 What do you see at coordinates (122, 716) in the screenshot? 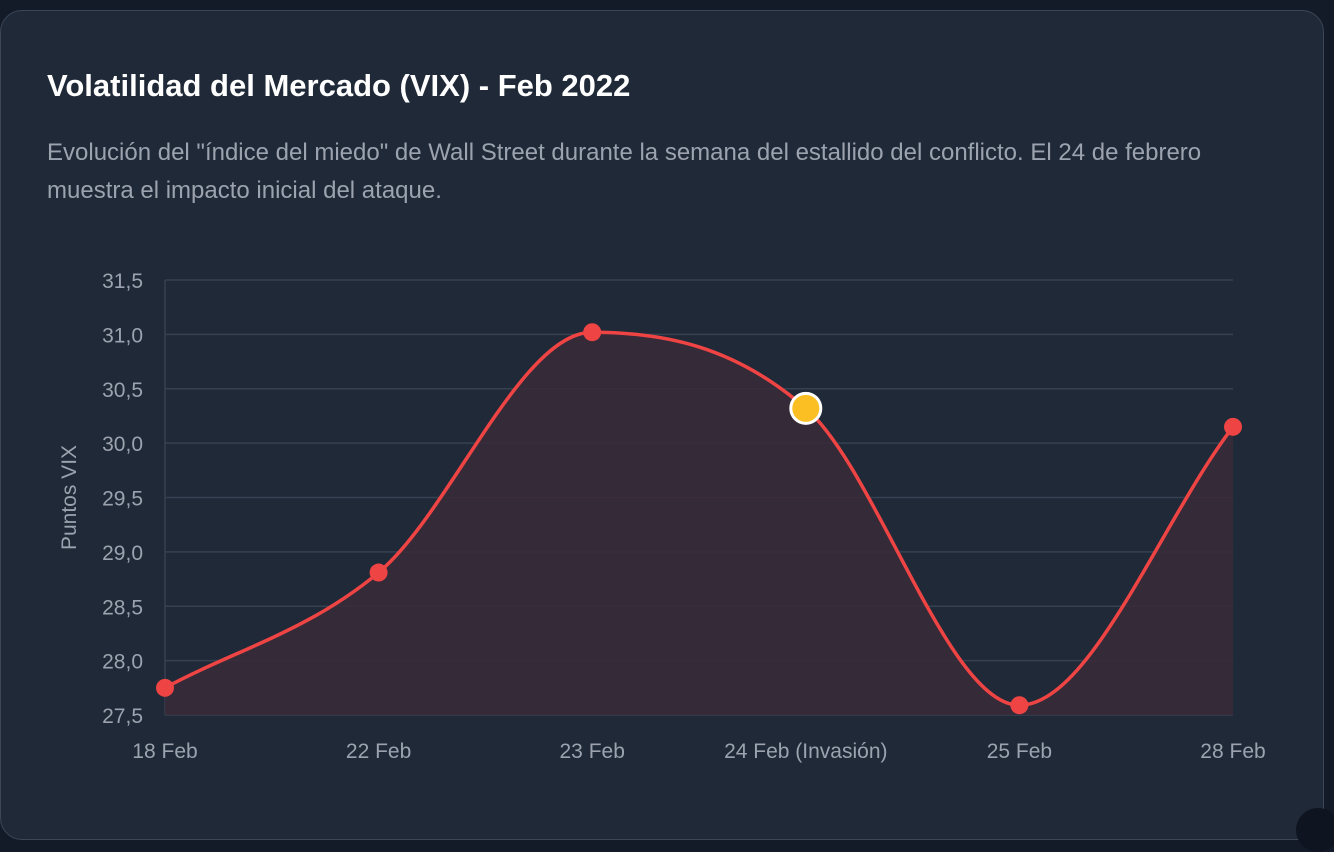
I see `y-tick-label: 27,5` at bounding box center [122, 716].